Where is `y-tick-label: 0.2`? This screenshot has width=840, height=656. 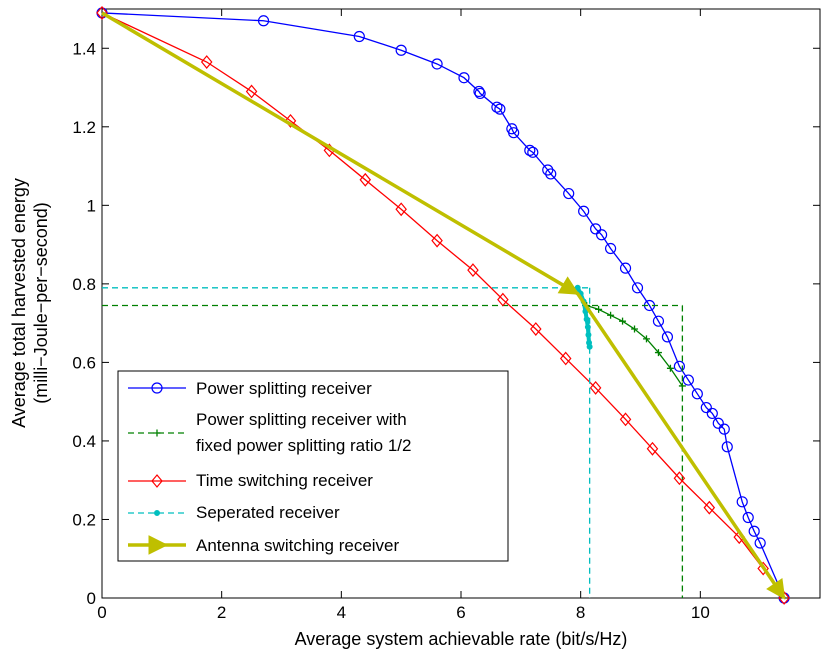 y-tick-label: 0.2 is located at coordinates (84, 519).